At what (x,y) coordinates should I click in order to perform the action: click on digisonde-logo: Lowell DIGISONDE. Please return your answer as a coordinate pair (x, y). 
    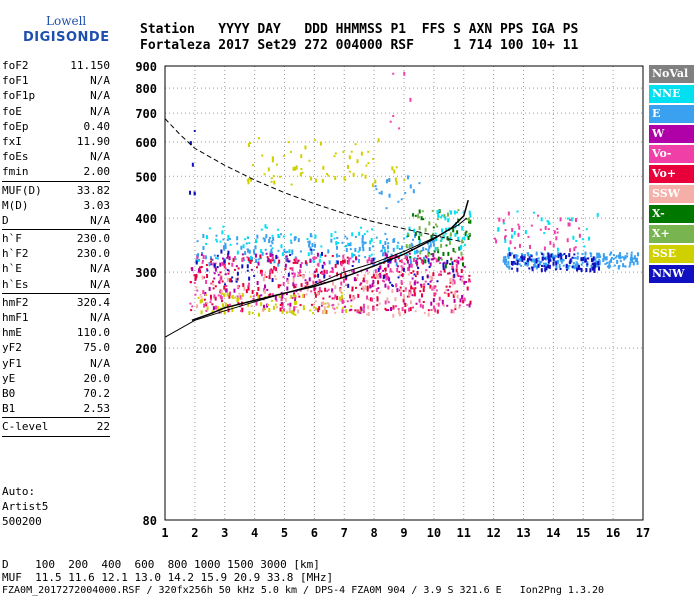
    Looking at the image, I should click on (58, 28).